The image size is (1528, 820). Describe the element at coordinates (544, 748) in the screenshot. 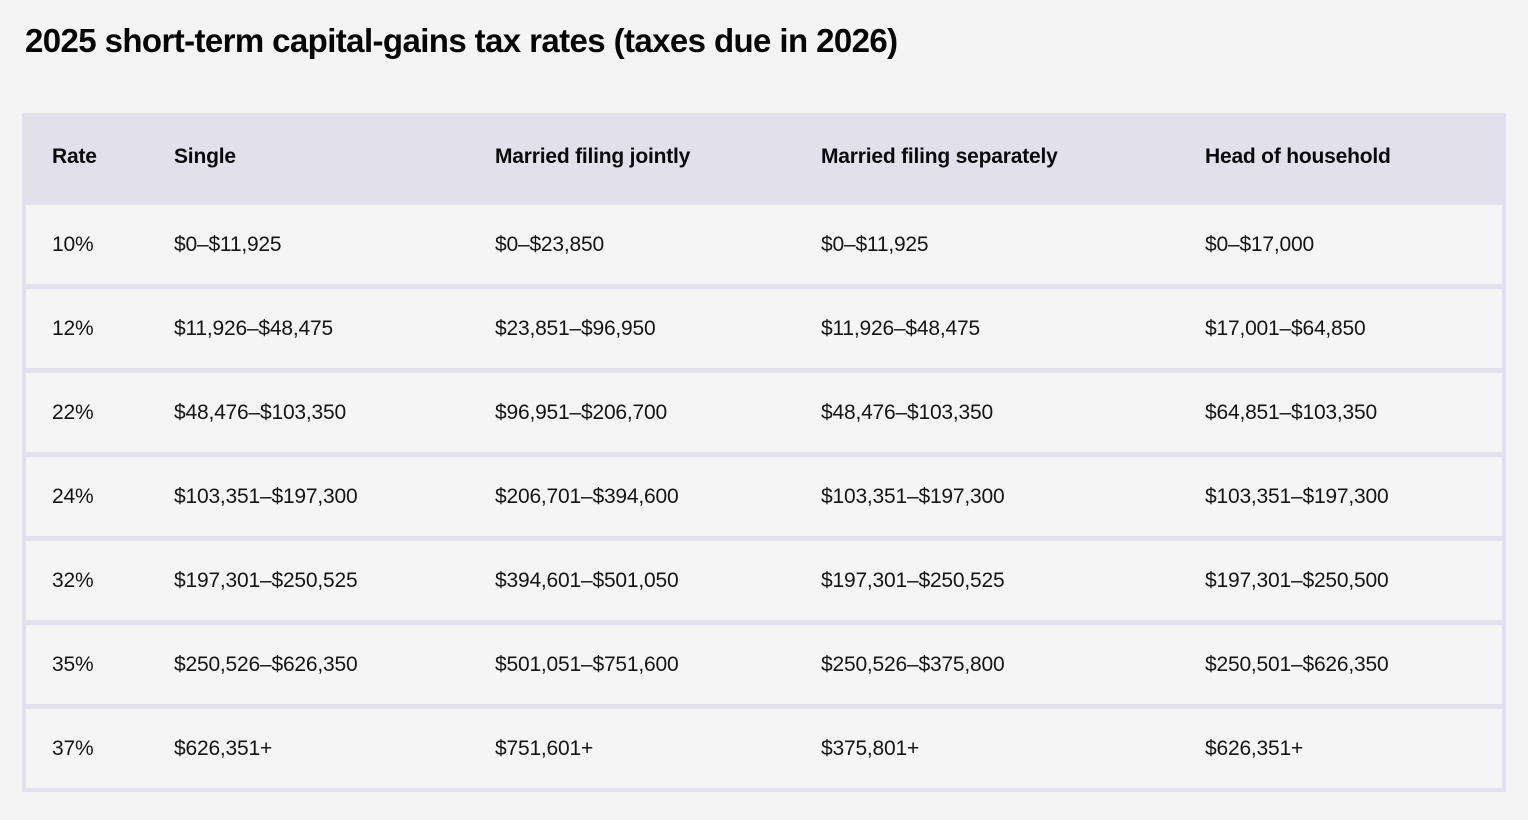

I see `cell-married-filing-jointly: $751,601+` at that location.